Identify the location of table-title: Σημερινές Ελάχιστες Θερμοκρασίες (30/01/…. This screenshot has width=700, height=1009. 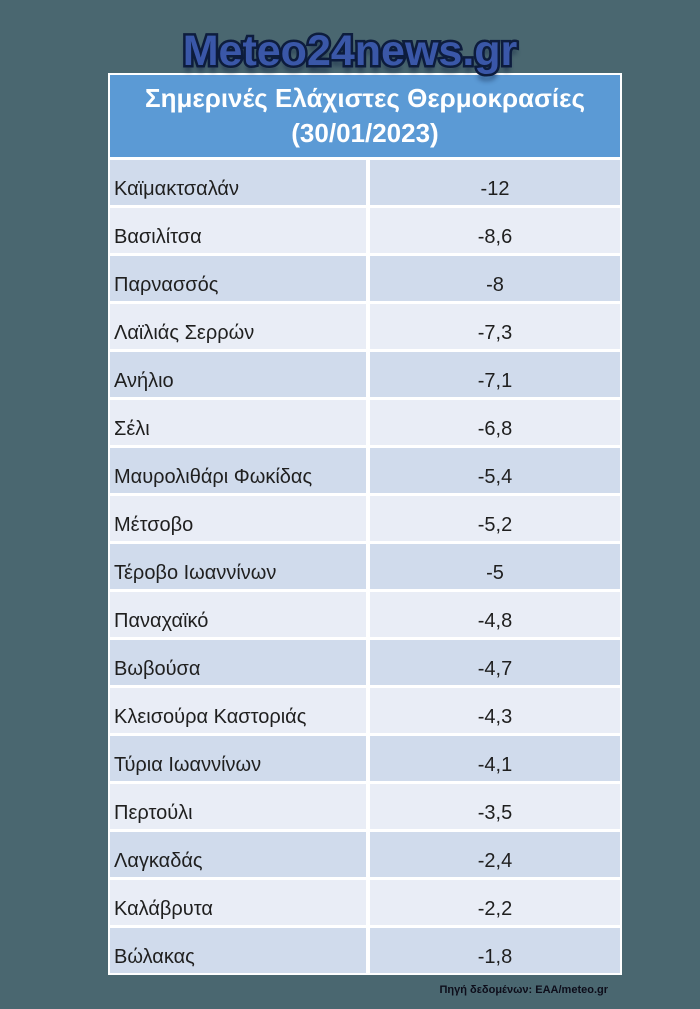
(365, 116).